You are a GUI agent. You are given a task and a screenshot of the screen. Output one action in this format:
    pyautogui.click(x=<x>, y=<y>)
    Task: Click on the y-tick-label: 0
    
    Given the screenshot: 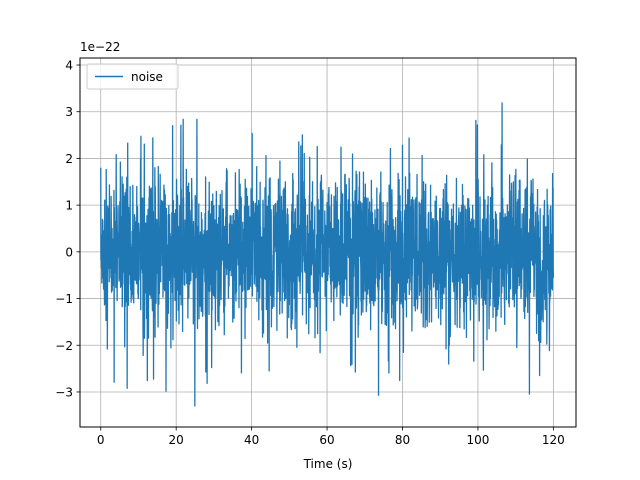 What is the action you would take?
    pyautogui.click(x=69, y=252)
    